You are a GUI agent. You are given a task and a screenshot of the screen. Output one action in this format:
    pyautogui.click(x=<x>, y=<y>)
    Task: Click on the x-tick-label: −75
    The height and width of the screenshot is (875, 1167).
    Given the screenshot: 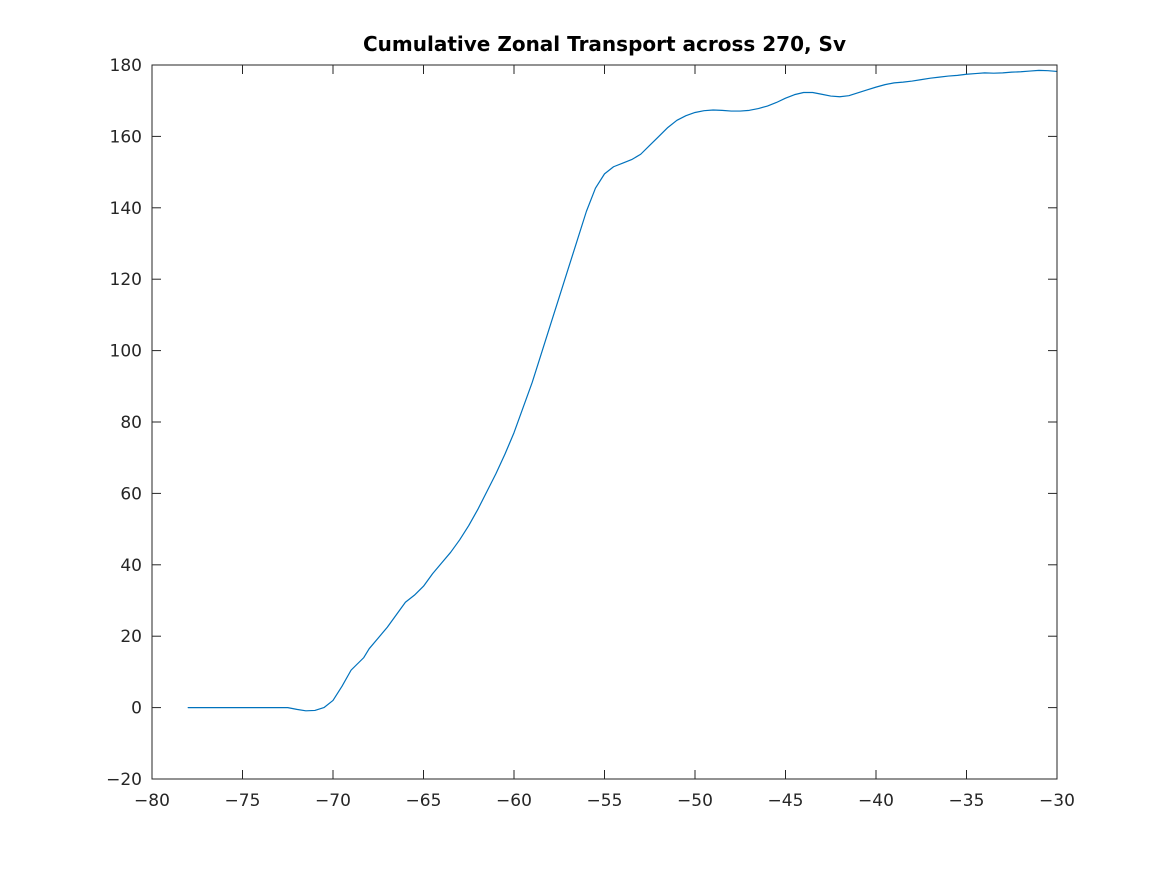 What is the action you would take?
    pyautogui.click(x=243, y=801)
    